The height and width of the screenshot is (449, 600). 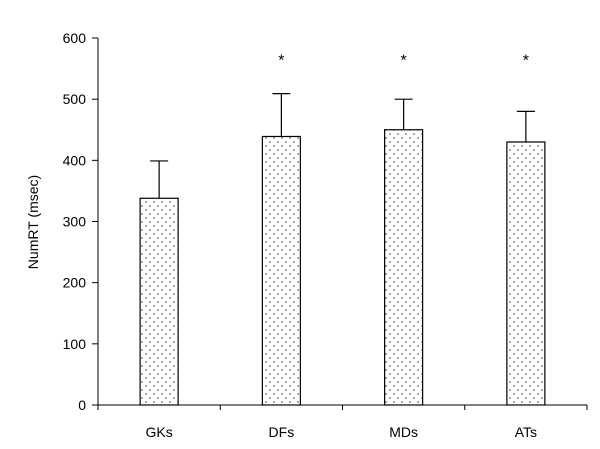 I want to click on y-tick-label: 500, so click(x=75, y=99).